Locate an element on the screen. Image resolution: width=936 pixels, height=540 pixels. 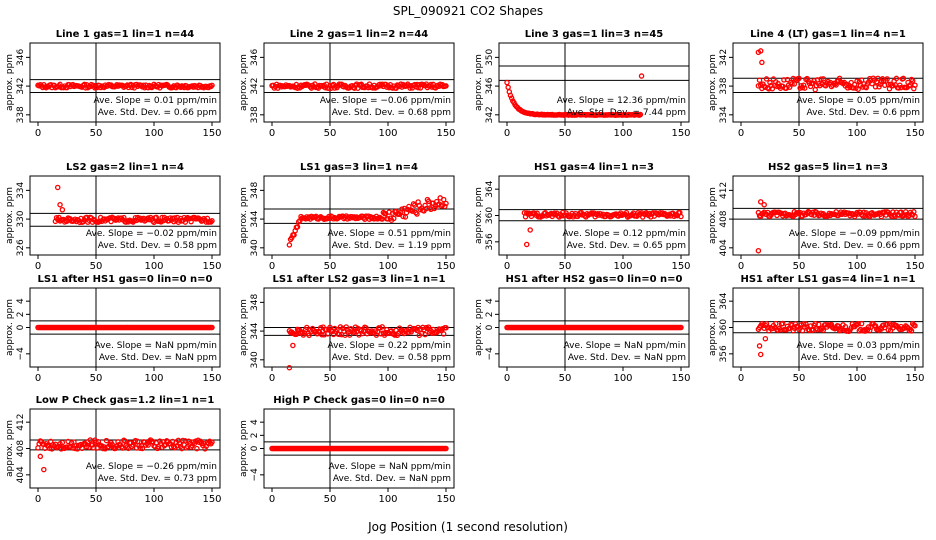
y-tick-label: 404 is located at coordinates (21, 474).